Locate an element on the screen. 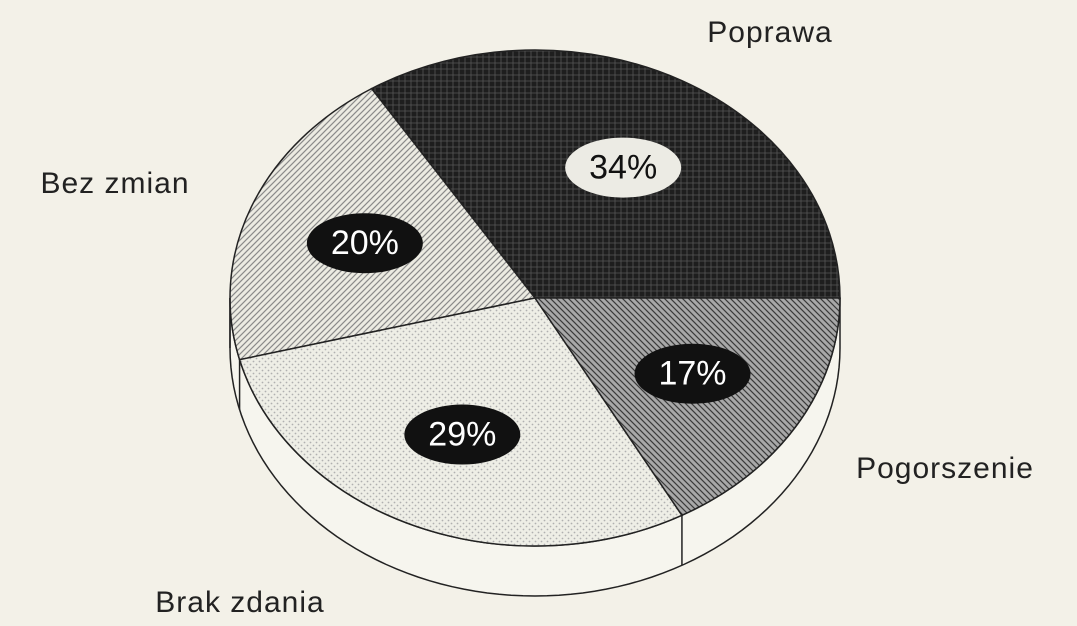 The width and height of the screenshot is (1077, 626). value-label: 34% is located at coordinates (623, 168).